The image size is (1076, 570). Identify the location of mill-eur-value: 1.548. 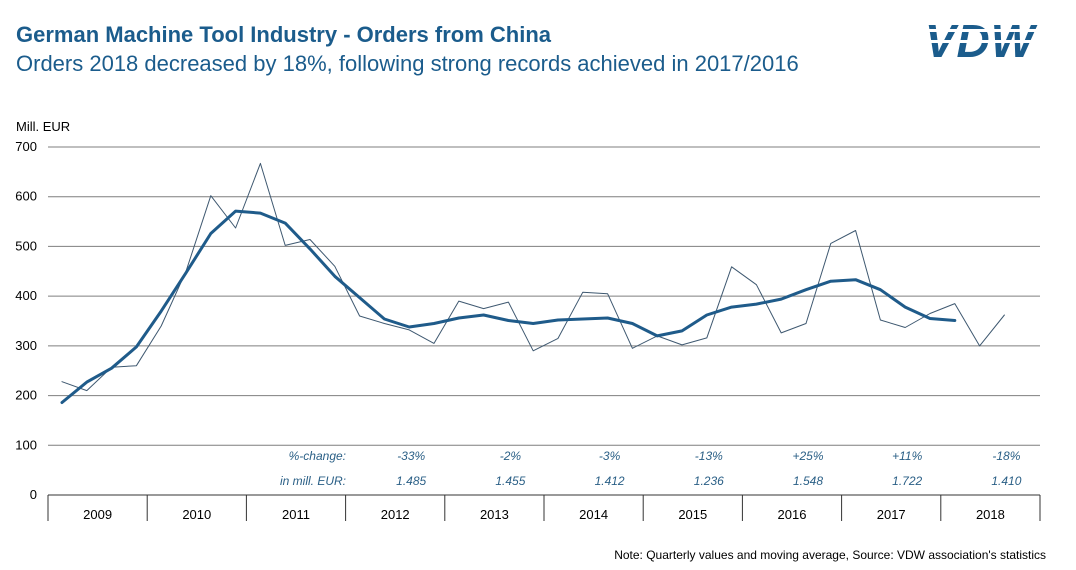
(808, 481).